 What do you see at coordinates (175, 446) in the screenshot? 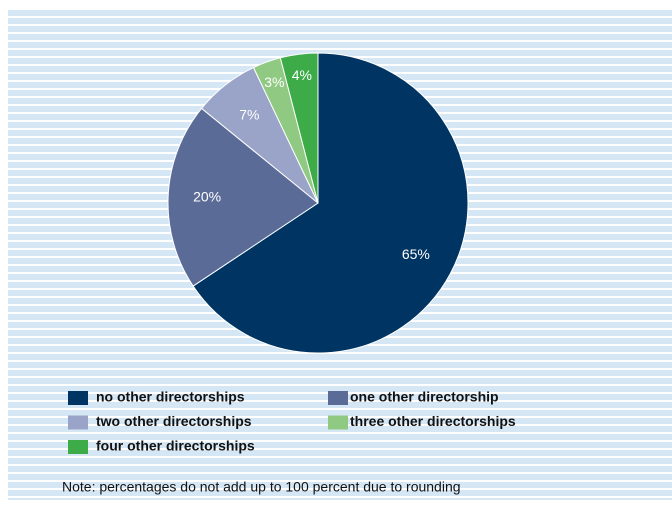
I see `legend-label: four other directorships` at bounding box center [175, 446].